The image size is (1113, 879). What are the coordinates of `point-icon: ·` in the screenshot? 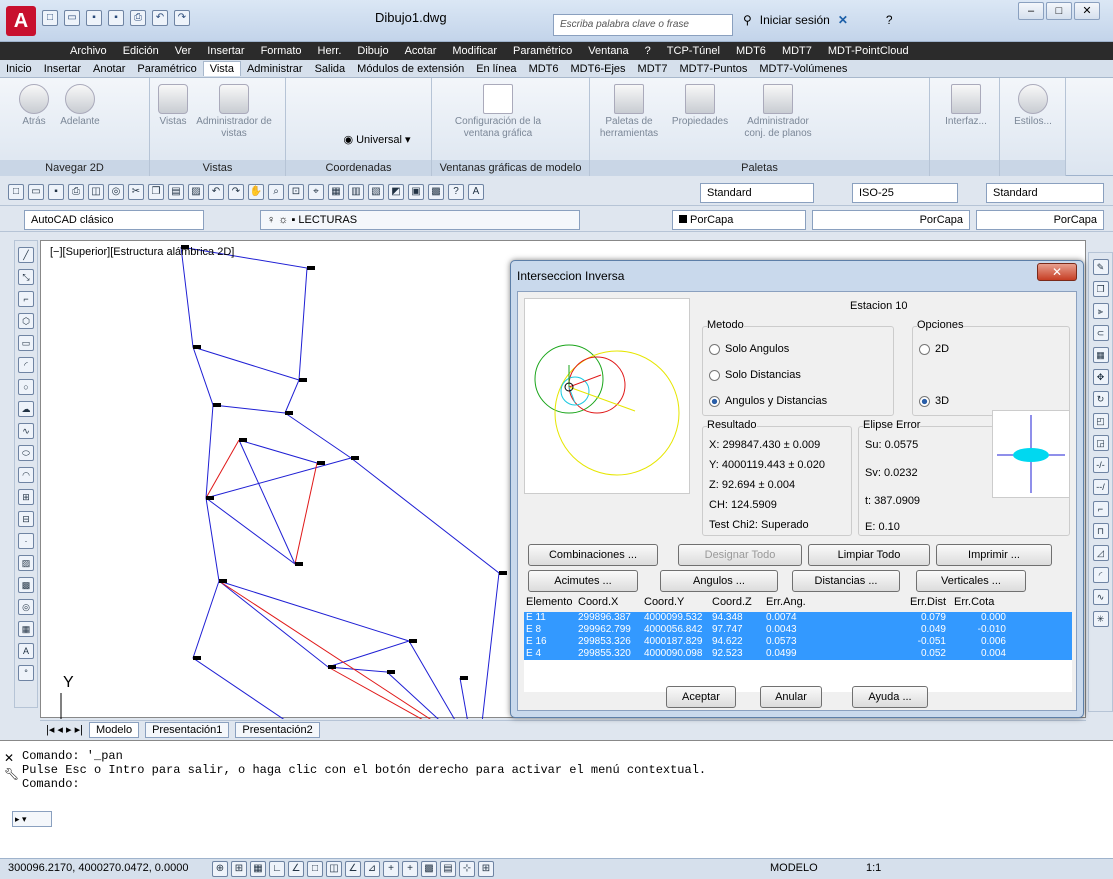 It's located at (26, 541).